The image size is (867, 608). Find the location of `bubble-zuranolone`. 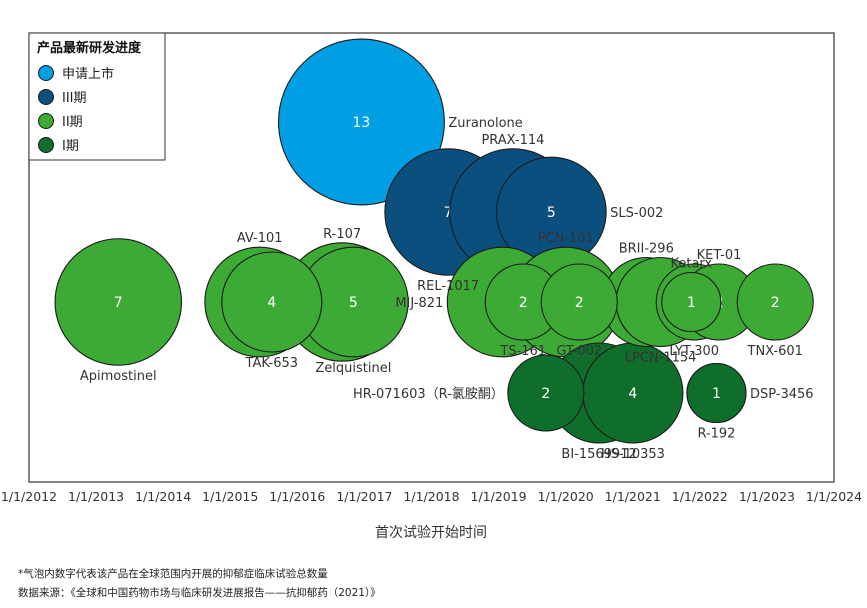

bubble-zuranolone is located at coordinates (361, 122).